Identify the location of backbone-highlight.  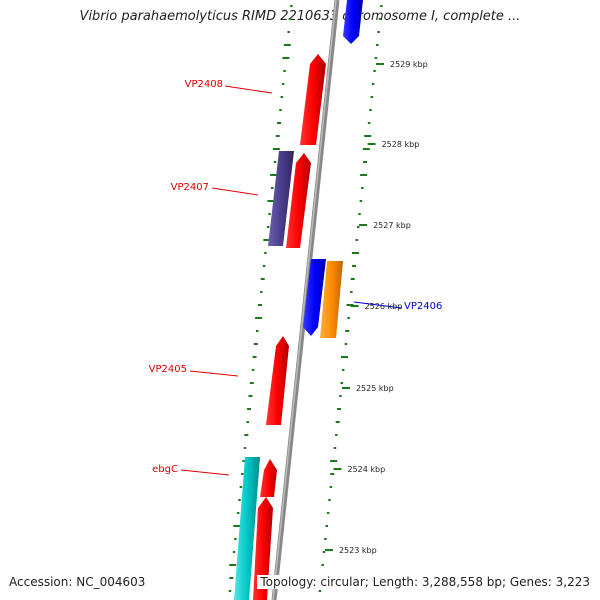
(304, 300).